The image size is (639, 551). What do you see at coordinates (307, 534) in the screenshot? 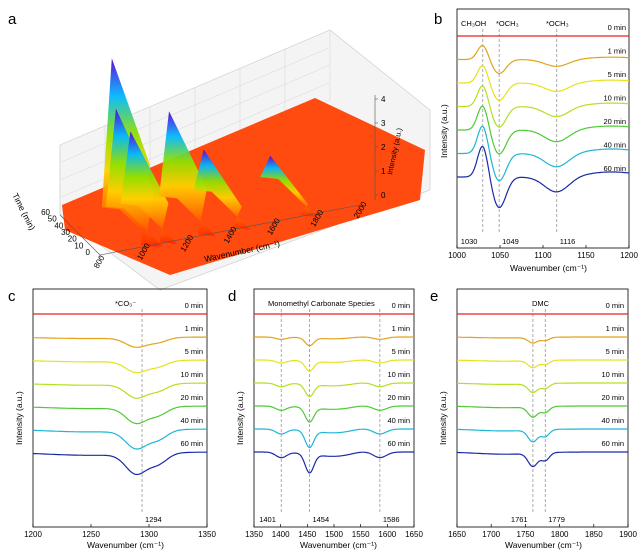
I see `x-tick-label: 1450` at bounding box center [307, 534].